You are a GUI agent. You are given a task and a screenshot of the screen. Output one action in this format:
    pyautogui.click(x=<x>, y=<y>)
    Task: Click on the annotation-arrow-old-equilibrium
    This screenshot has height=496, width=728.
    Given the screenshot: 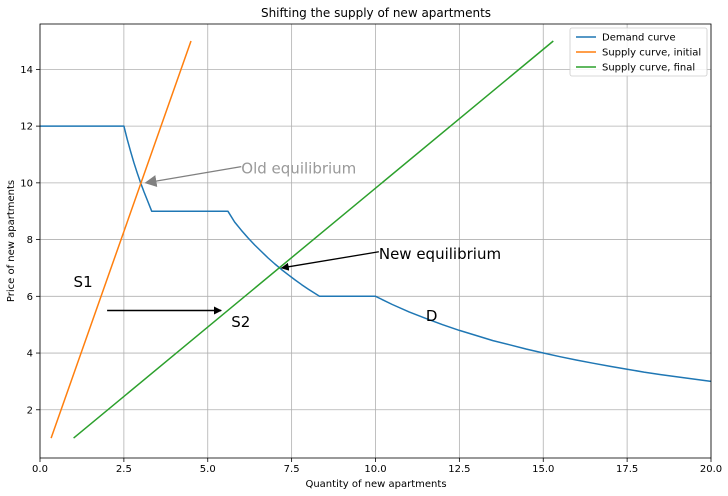 What is the action you would take?
    pyautogui.click(x=193, y=176)
    